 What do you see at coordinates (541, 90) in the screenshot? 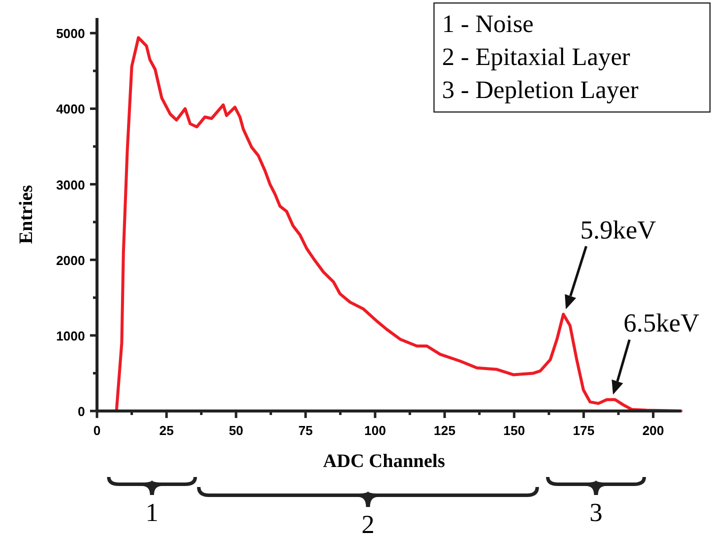
I see `annotation: 3 - Depletion Layer` at bounding box center [541, 90].